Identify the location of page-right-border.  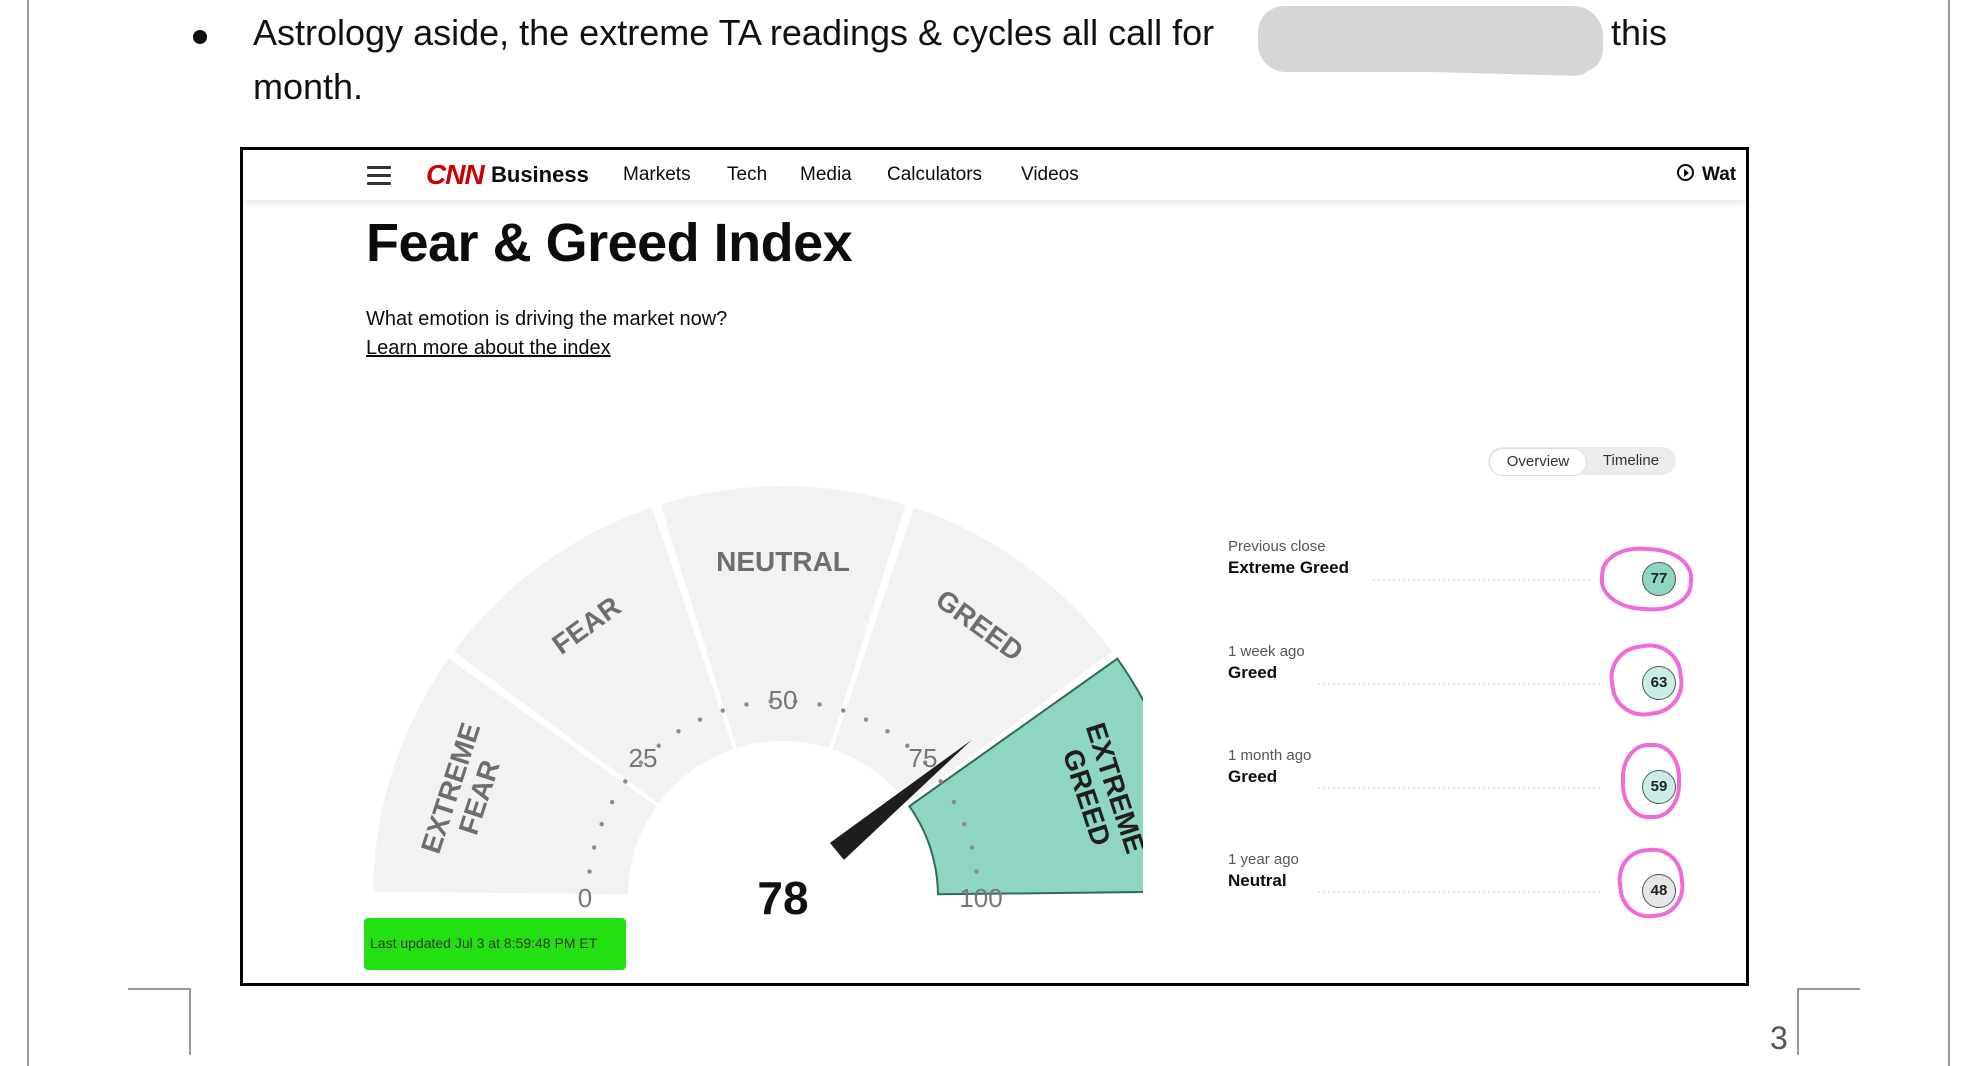
(1949, 533).